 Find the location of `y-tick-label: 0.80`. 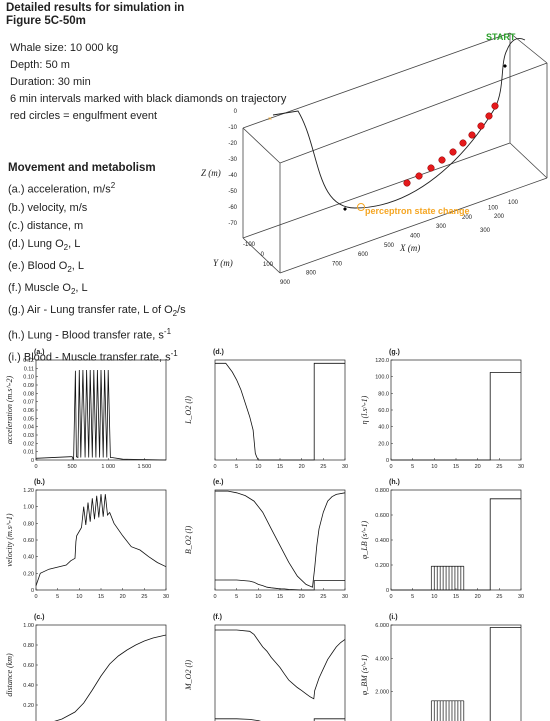

y-tick-label: 0.80 is located at coordinates (28, 646).